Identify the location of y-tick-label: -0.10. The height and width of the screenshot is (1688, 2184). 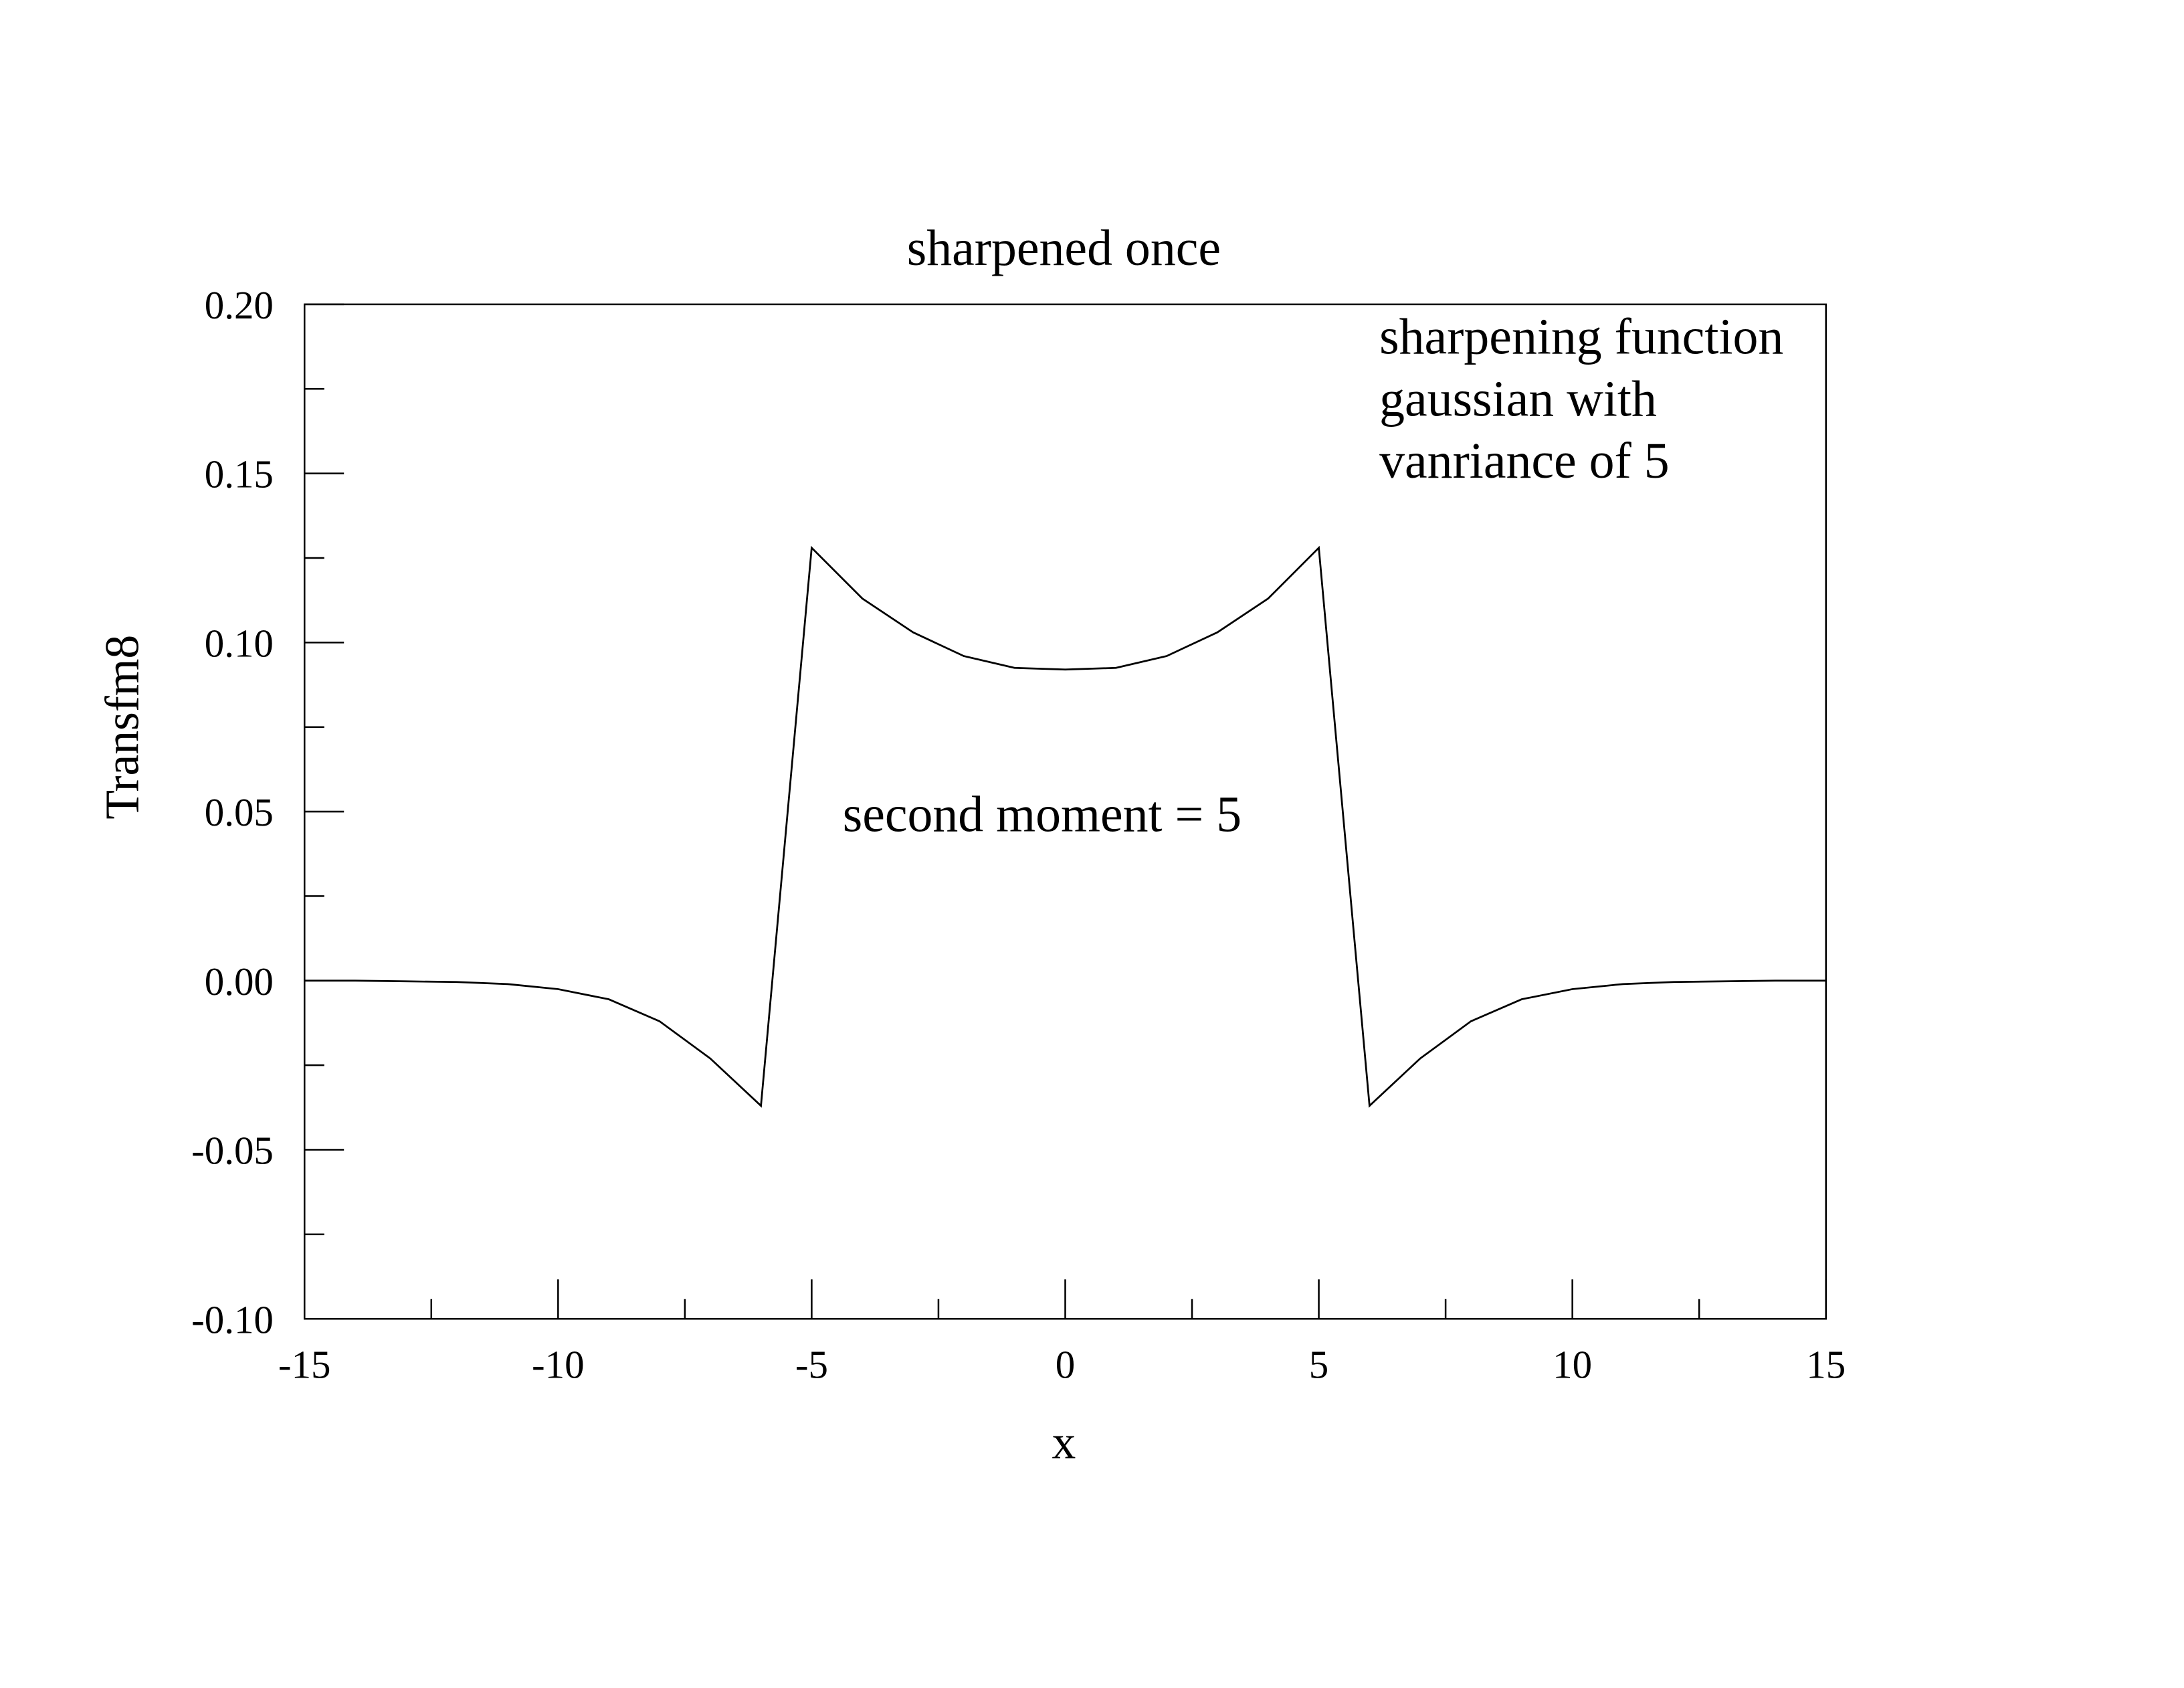
(232, 1319).